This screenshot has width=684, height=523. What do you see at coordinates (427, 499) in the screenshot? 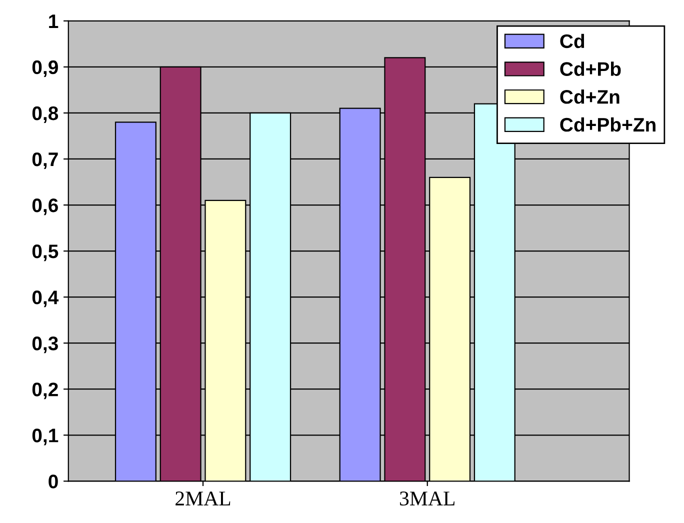
I see `x-tick-label: 3MAL` at bounding box center [427, 499].